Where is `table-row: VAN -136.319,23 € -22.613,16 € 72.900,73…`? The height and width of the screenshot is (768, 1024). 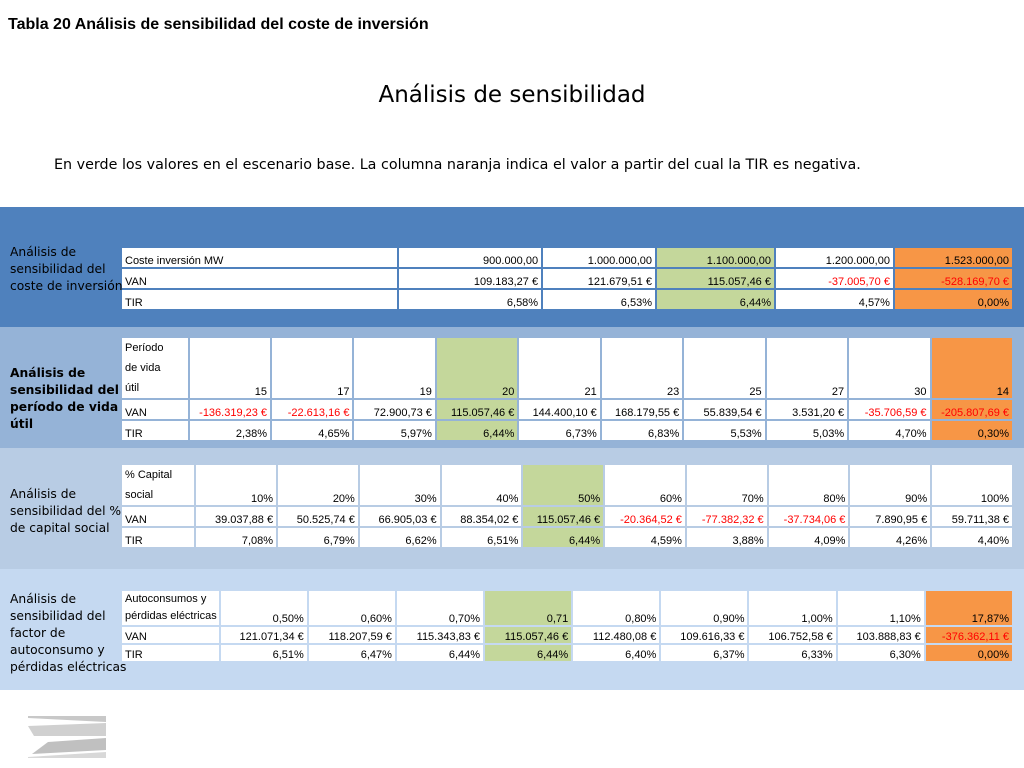 table-row: VAN -136.319,23 € -22.613,16 € 72.900,73… is located at coordinates (567, 409).